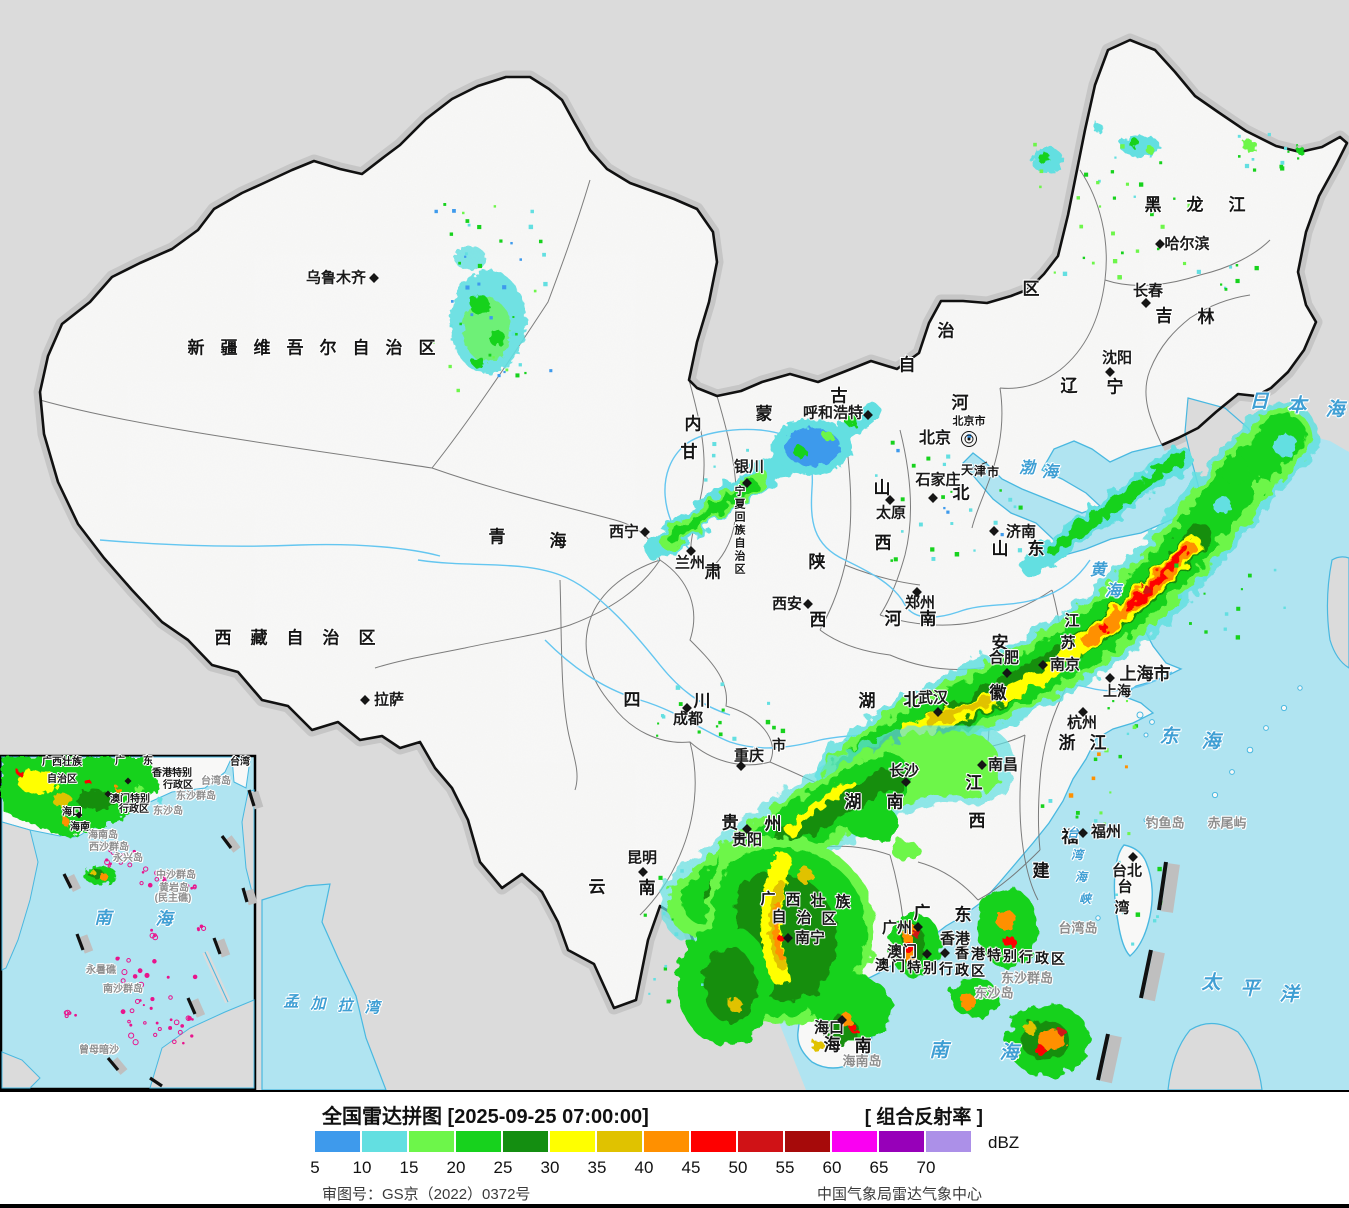 The width and height of the screenshot is (1349, 1208). I want to click on colorbar-tick: 10, so click(362, 1167).